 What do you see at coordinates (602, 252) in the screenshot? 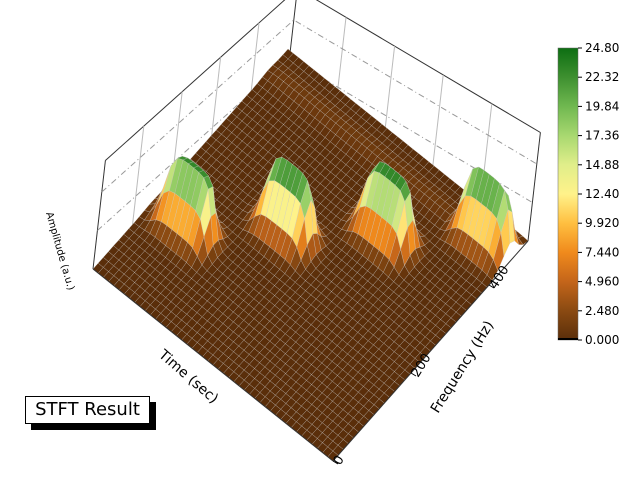
I see `colorbar-tick-label: 7.440` at bounding box center [602, 252].